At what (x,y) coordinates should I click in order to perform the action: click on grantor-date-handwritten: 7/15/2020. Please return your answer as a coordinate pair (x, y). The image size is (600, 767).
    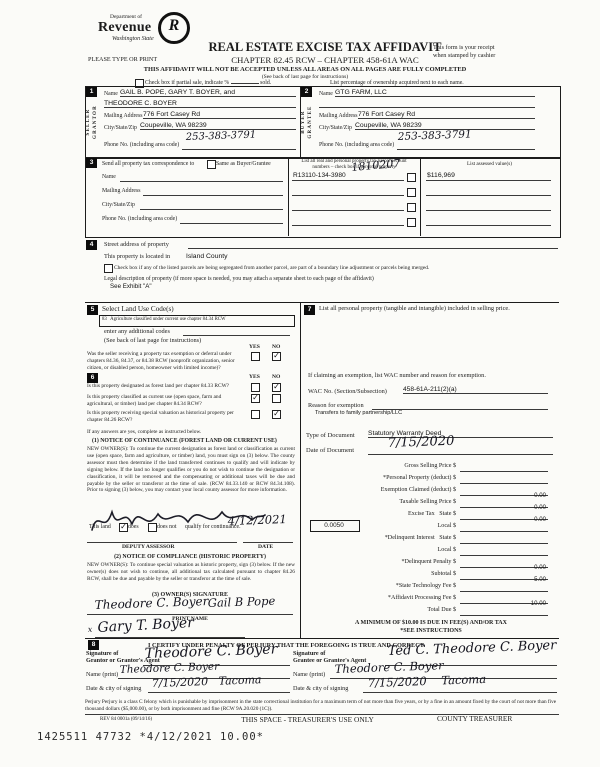
    Looking at the image, I should click on (180, 682).